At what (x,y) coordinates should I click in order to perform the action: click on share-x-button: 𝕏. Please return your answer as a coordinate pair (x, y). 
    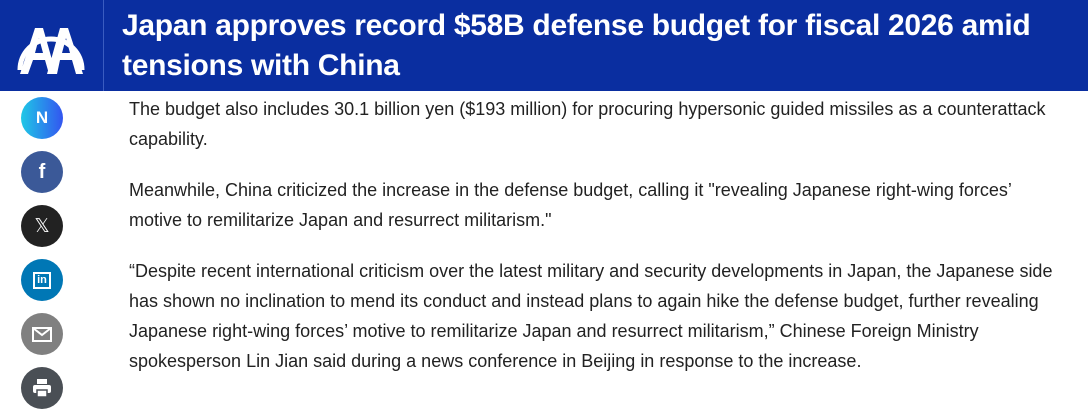
    Looking at the image, I should click on (42, 226).